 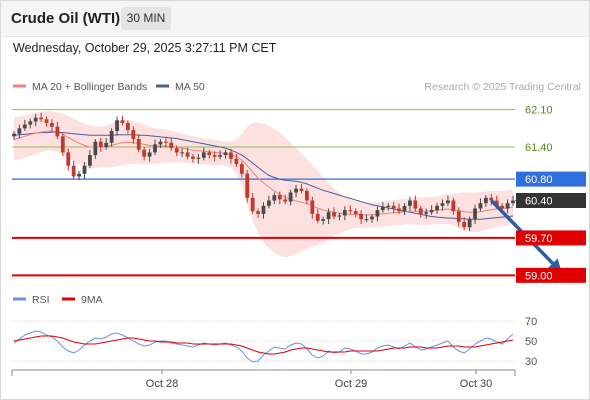 I want to click on level-label-60-40: 60.40, so click(x=539, y=201).